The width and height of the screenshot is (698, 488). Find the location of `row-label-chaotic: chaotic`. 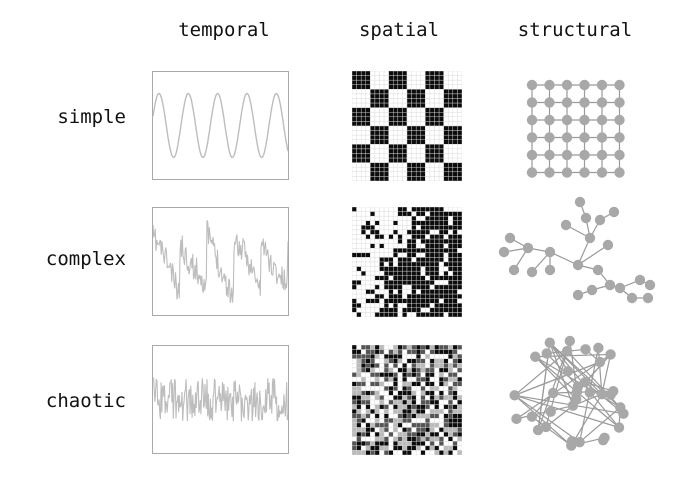

row-label-chaotic: chaotic is located at coordinates (85, 401).